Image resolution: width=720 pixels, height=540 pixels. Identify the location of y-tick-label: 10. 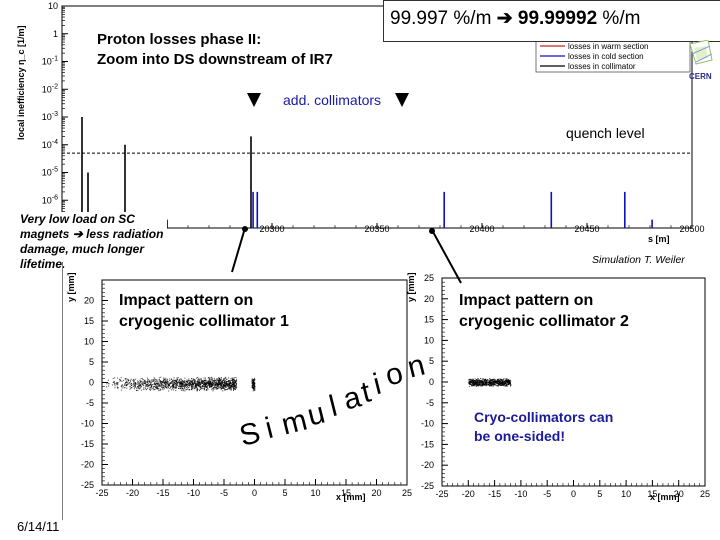
(89, 342).